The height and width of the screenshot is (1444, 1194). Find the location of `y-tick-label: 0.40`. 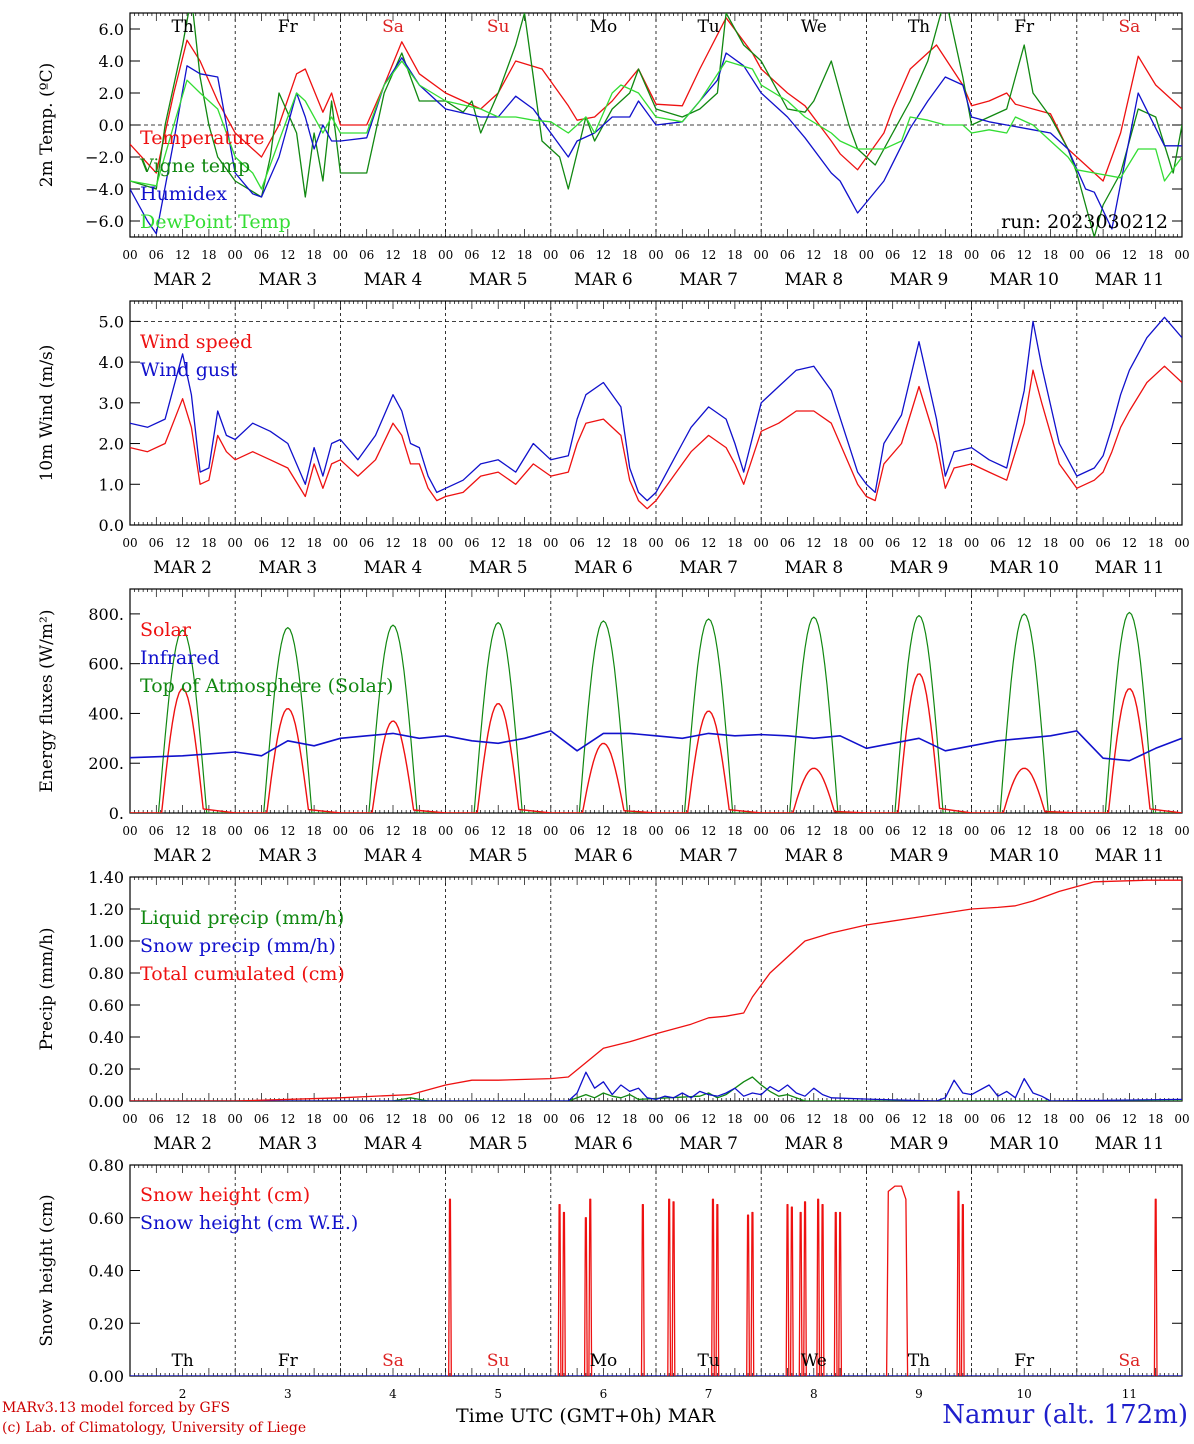

y-tick-label: 0.40 is located at coordinates (106, 1271).